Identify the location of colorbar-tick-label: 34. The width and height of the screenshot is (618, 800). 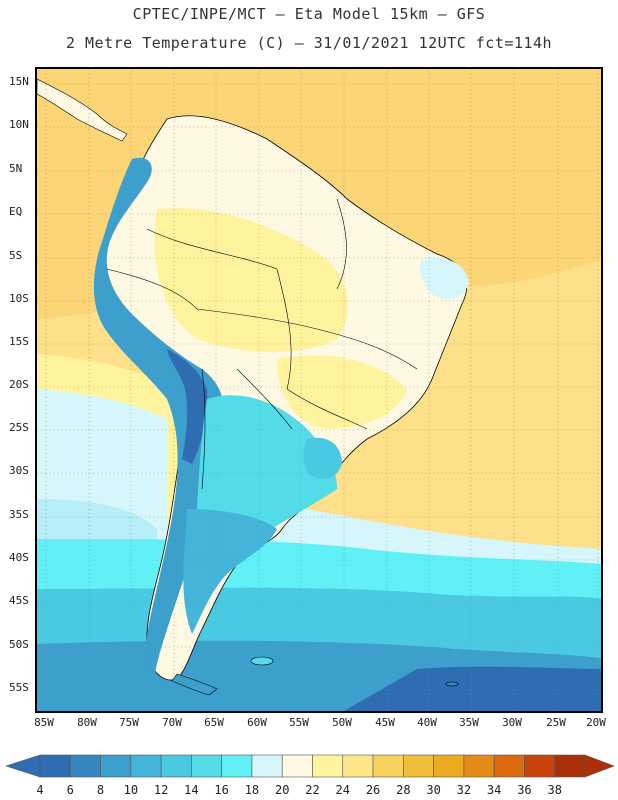
(494, 790).